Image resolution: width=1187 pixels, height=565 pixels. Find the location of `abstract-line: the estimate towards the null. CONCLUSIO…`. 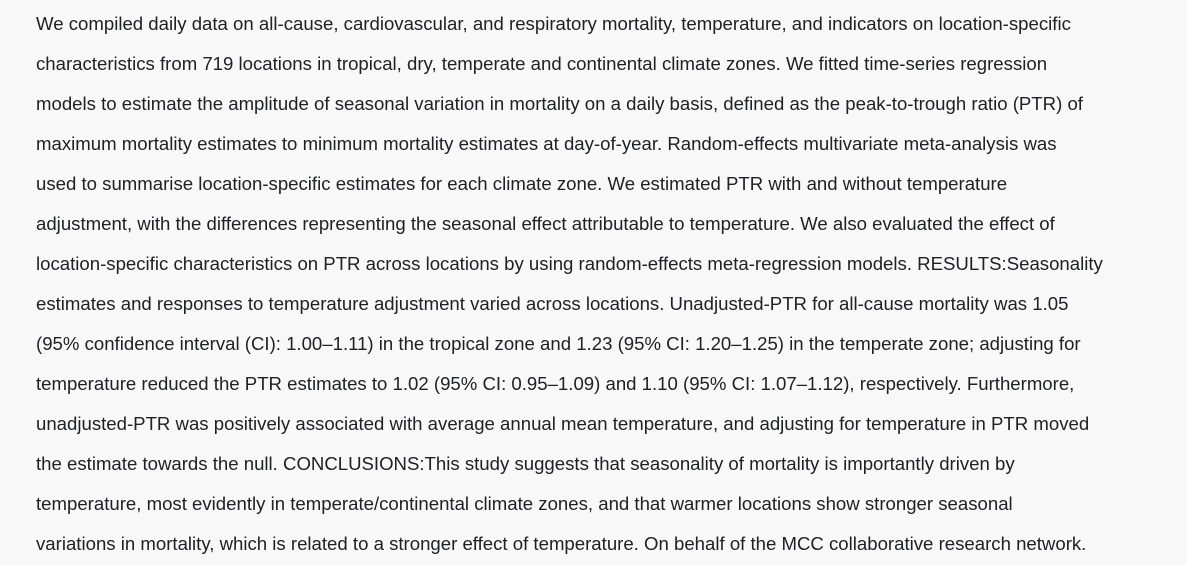

abstract-line: the estimate towards the null. CONCLUSIO… is located at coordinates (525, 463).